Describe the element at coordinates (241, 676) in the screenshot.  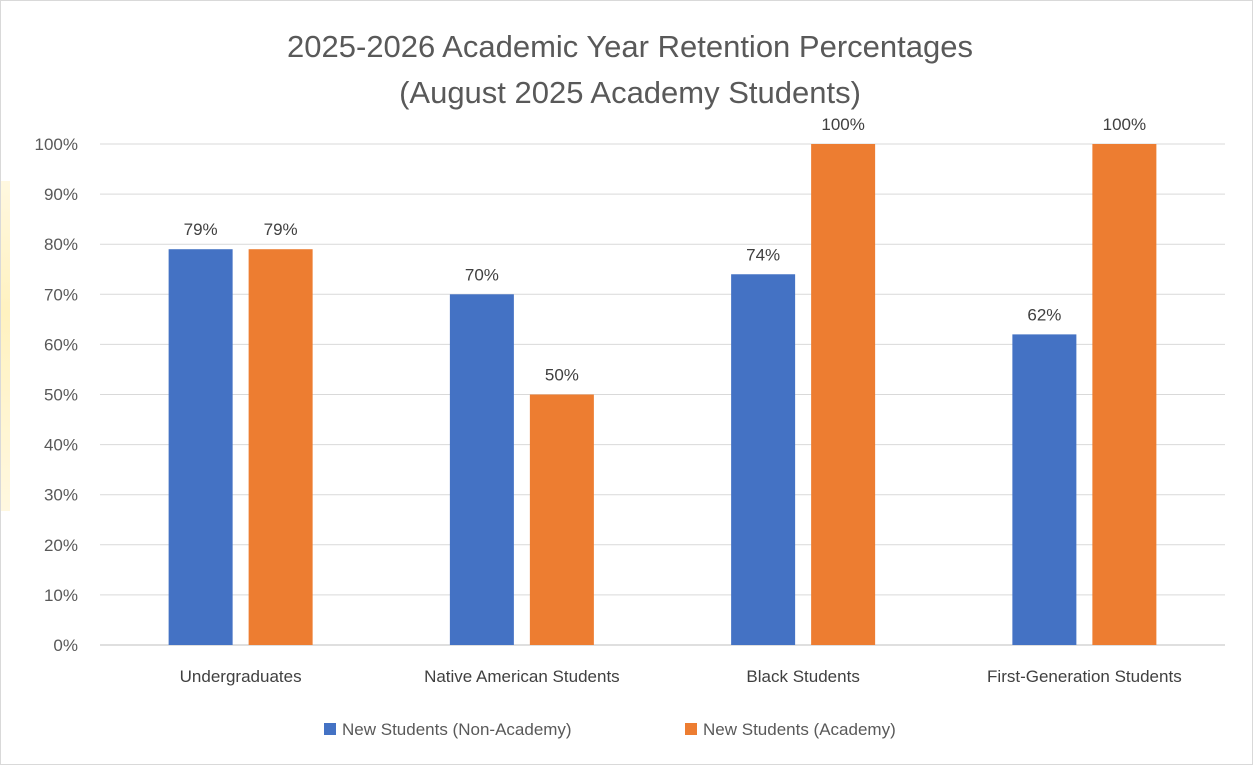
I see `x-category-label: Undergraduates` at that location.